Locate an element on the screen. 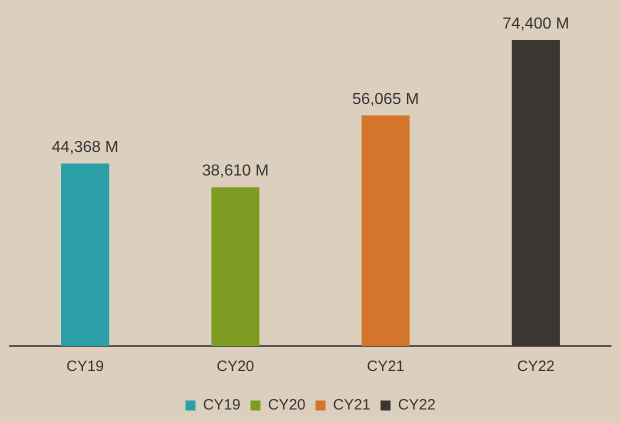  data-label: 38,610 M is located at coordinates (235, 171).